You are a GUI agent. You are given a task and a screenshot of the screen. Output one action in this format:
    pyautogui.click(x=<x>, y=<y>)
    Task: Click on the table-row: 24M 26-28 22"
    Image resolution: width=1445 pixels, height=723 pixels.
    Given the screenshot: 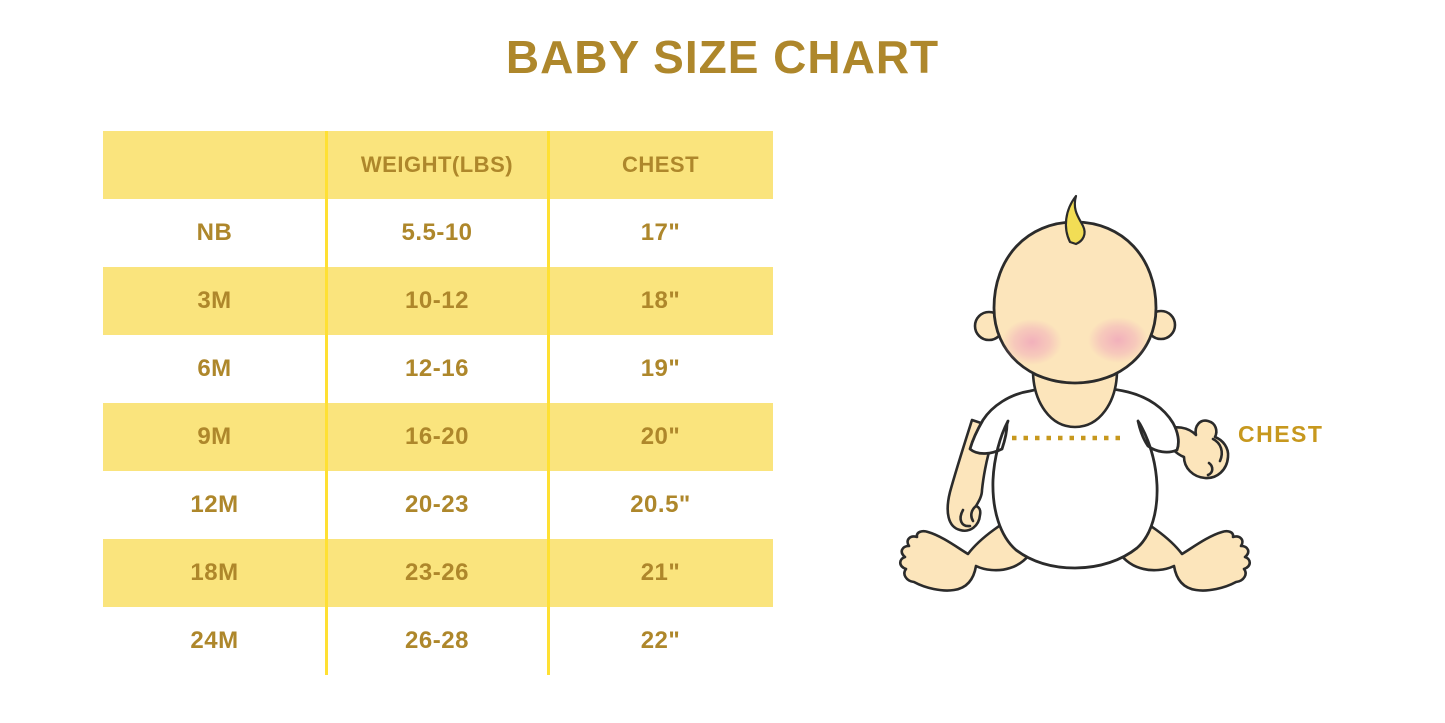 What is the action you would take?
    pyautogui.click(x=438, y=641)
    